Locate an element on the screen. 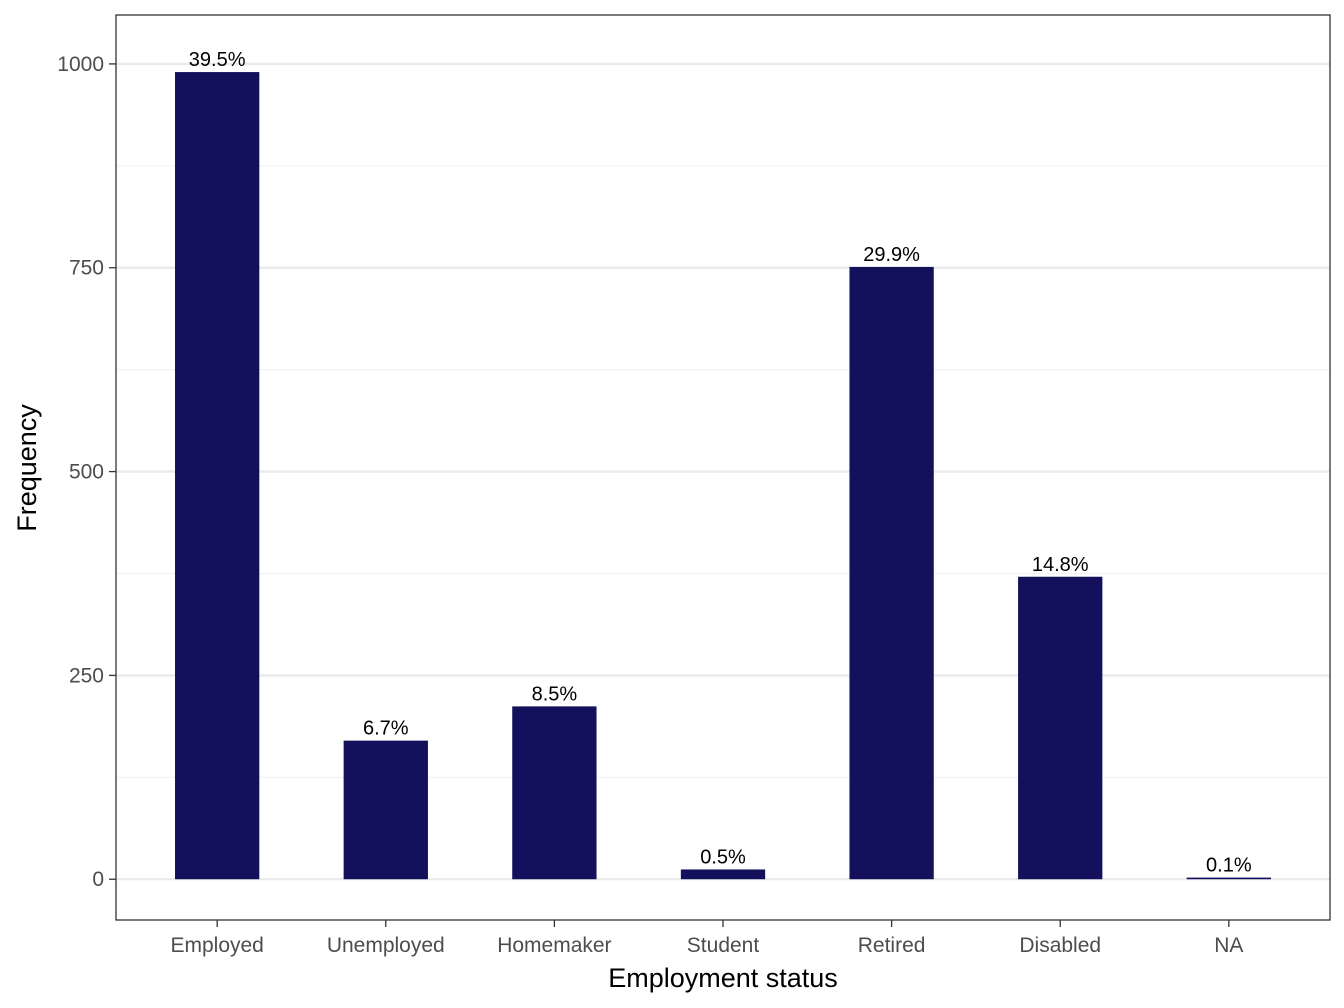 This screenshot has height=1008, width=1344. y-axis: 0 250 500 750 1000 is located at coordinates (86, 472).